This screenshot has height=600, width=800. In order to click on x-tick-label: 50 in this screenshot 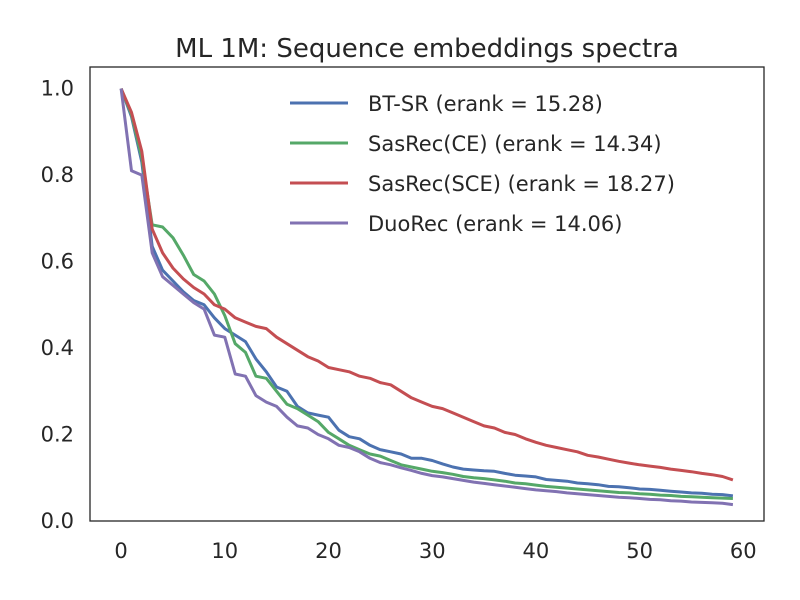, I will do `click(639, 551)`.